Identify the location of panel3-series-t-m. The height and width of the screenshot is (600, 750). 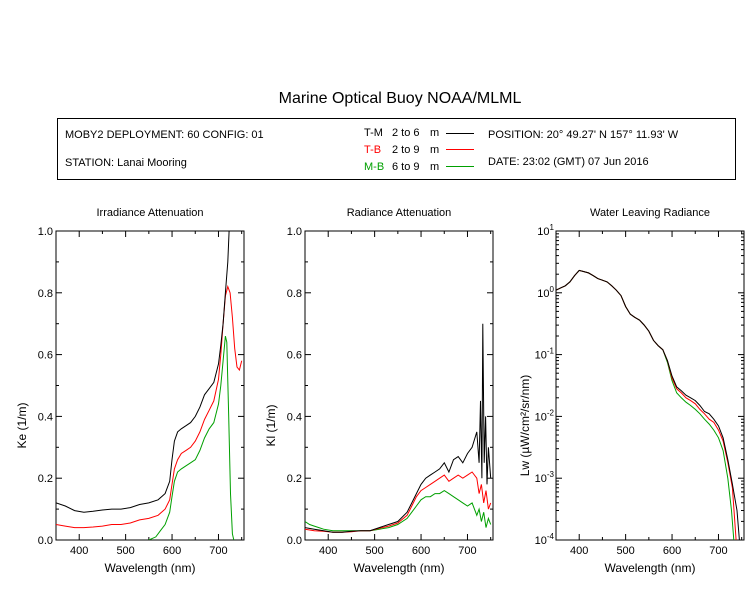
(648, 404).